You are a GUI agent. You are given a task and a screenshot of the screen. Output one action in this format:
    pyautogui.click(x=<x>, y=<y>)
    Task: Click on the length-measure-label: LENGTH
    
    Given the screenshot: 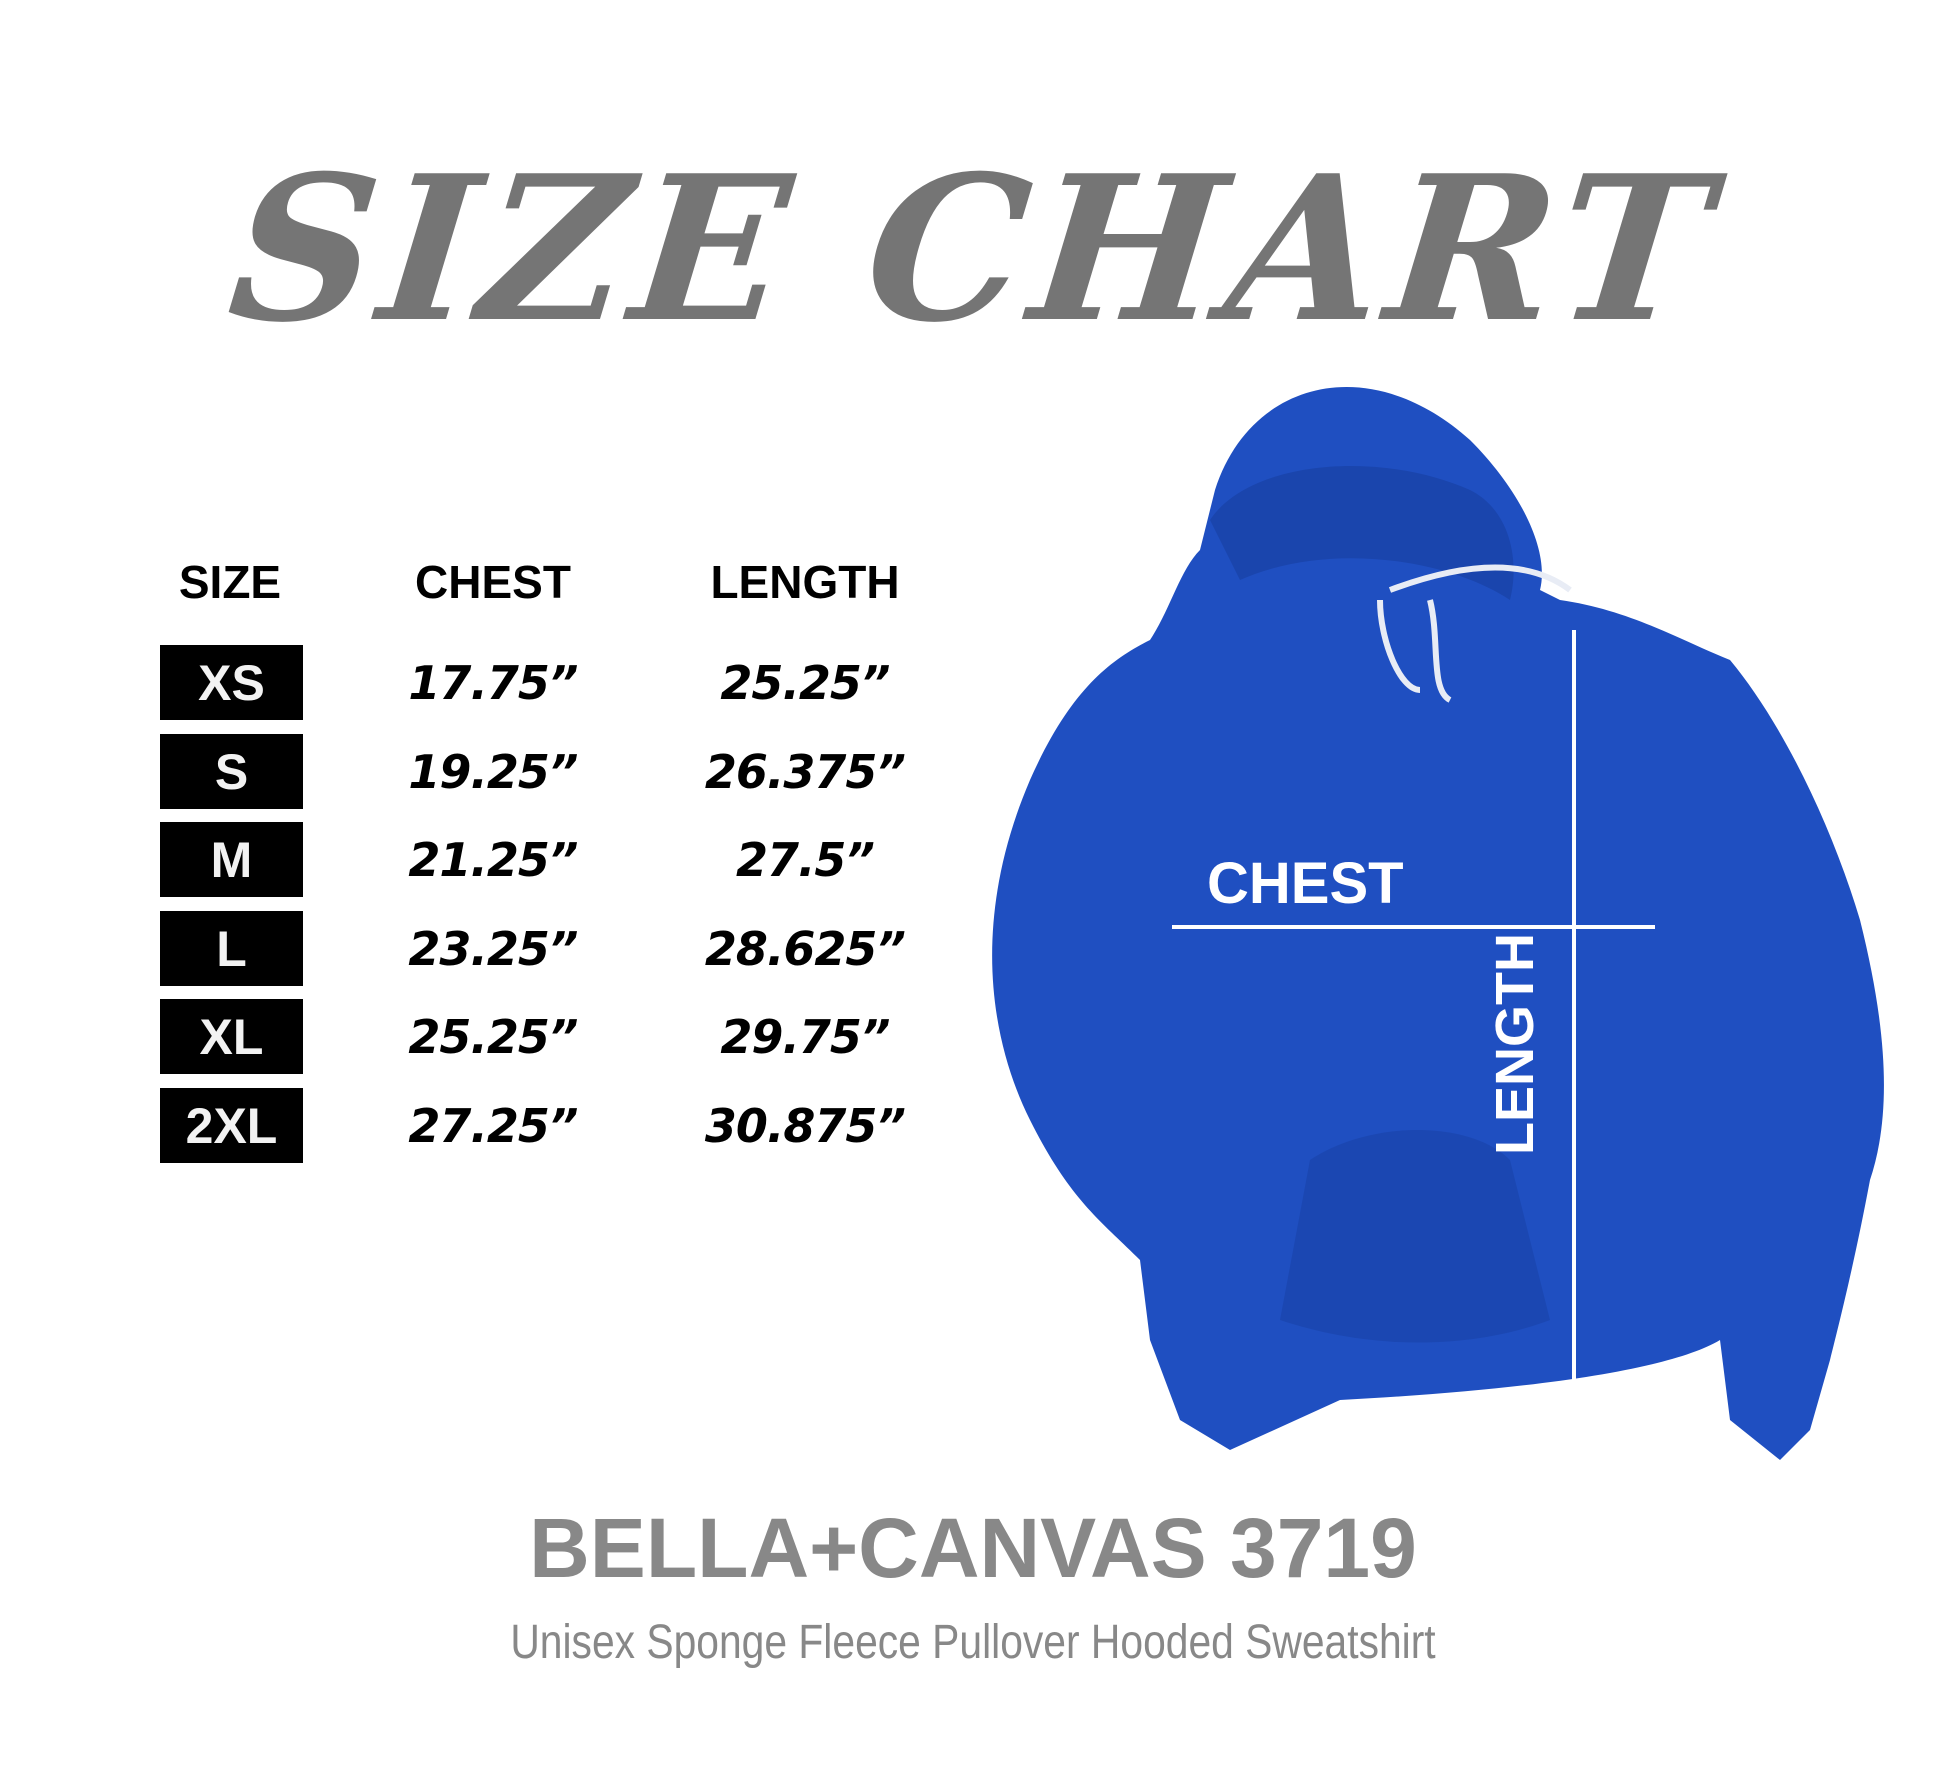 What is the action you would take?
    pyautogui.click(x=1515, y=1044)
    